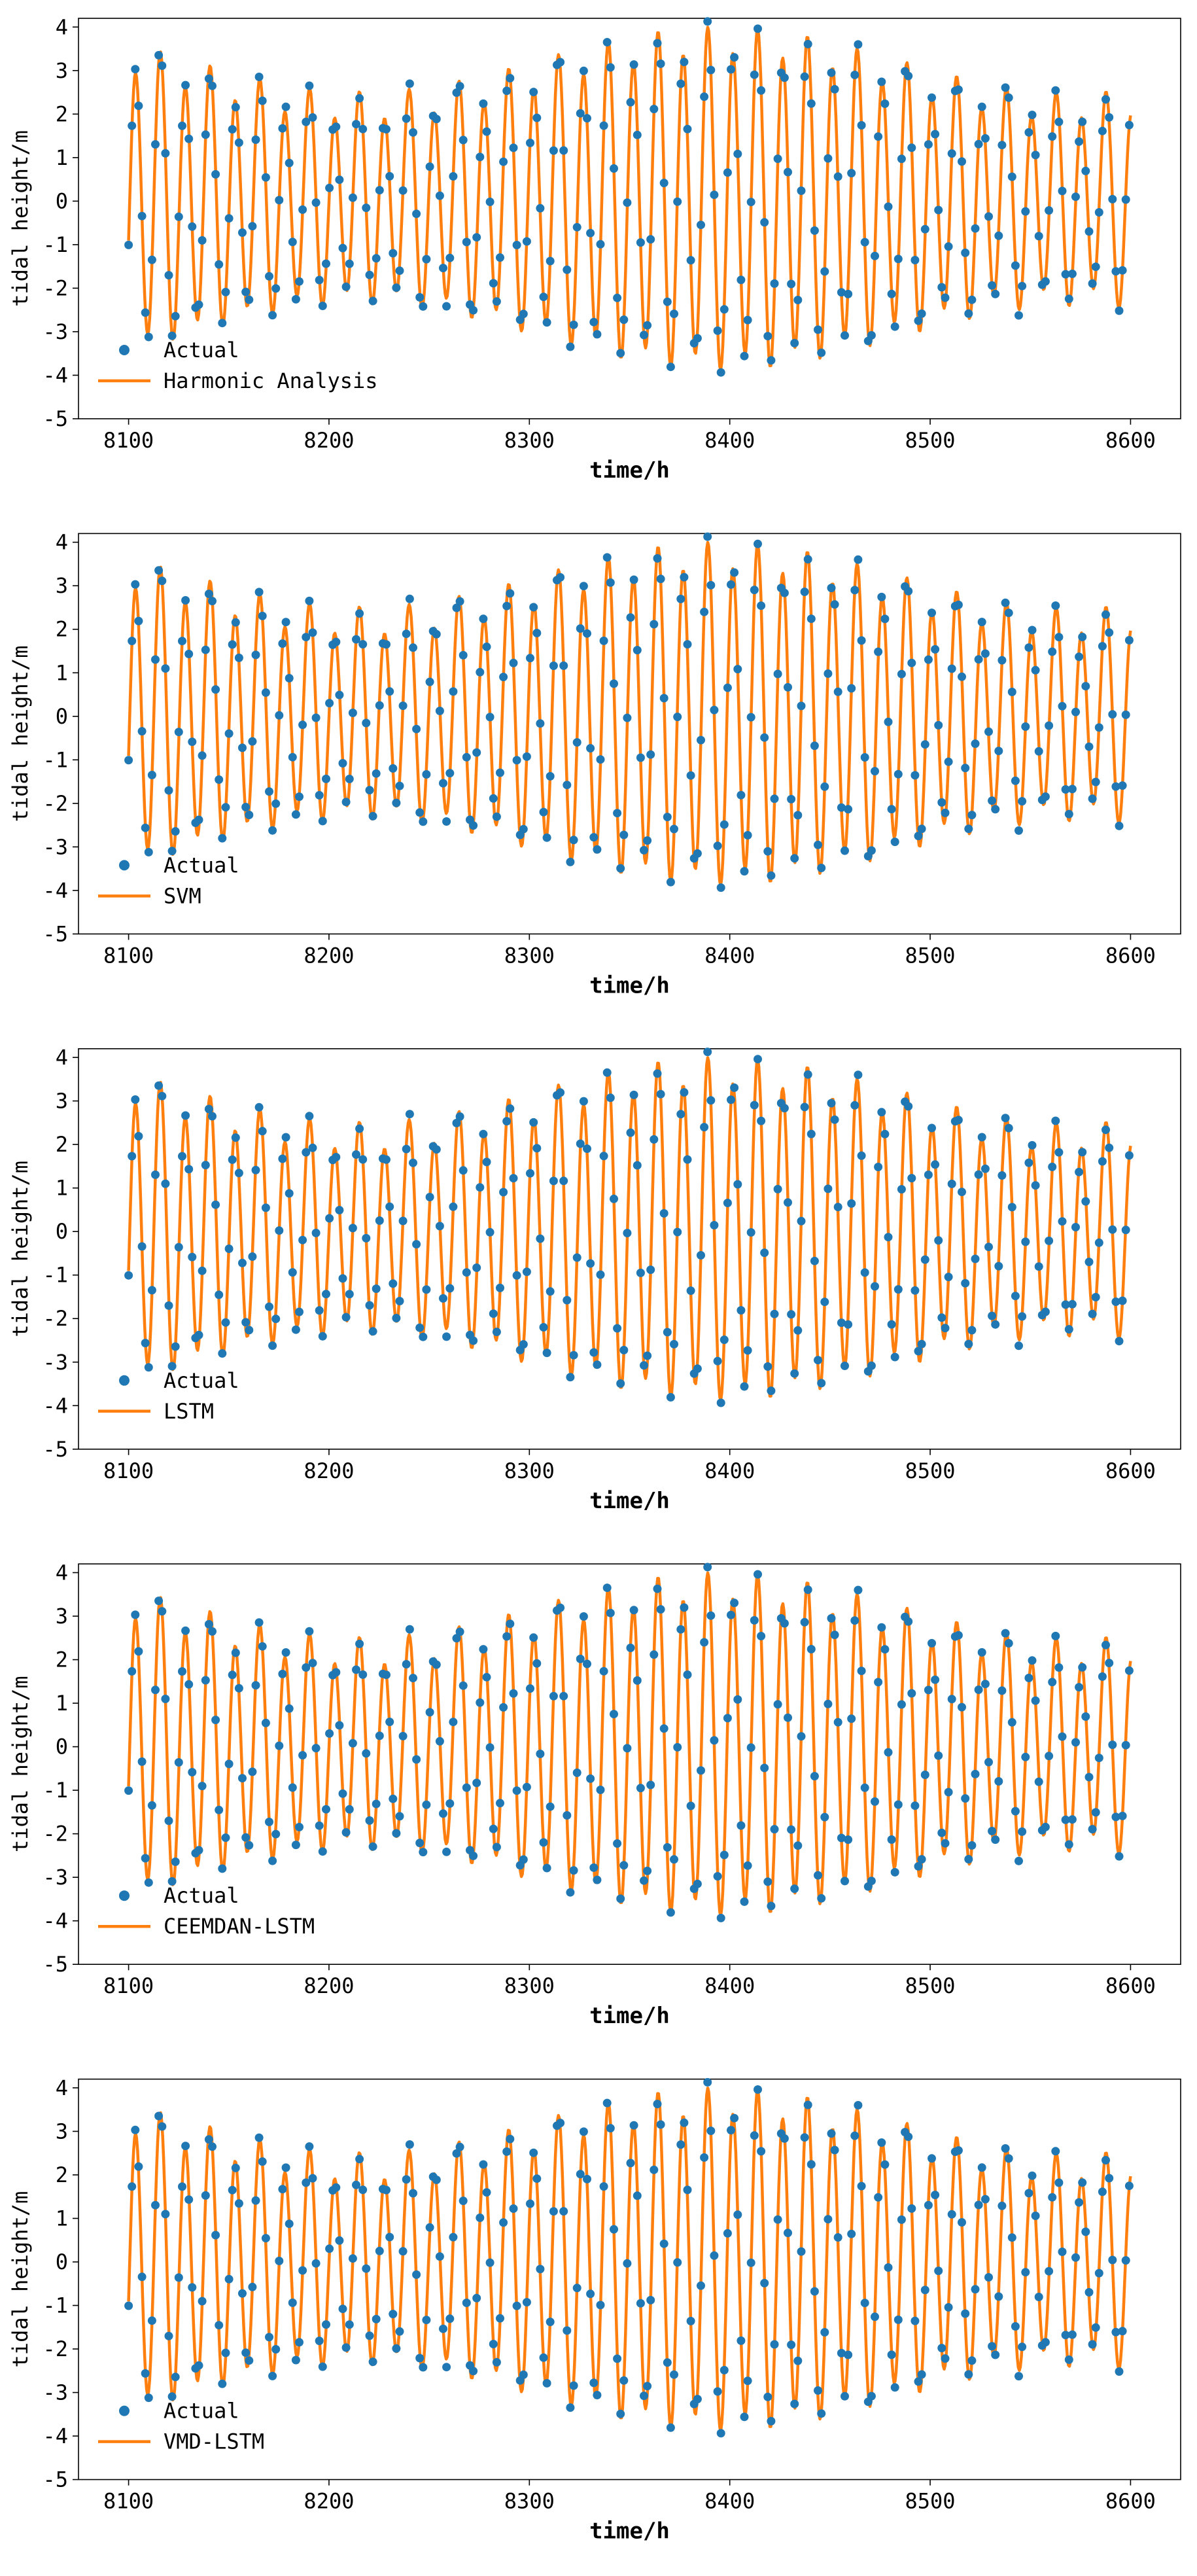  What do you see at coordinates (1130, 1986) in the screenshot?
I see `x-tick-label: 8600` at bounding box center [1130, 1986].